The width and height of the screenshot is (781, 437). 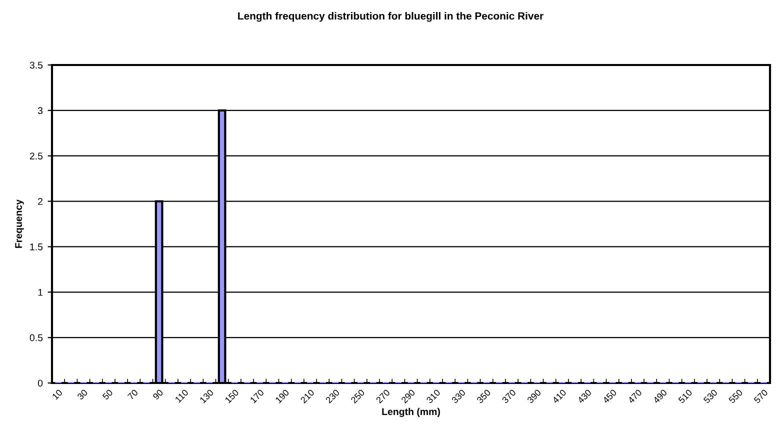 What do you see at coordinates (584, 396) in the screenshot?
I see `x-tick-label: 430` at bounding box center [584, 396].